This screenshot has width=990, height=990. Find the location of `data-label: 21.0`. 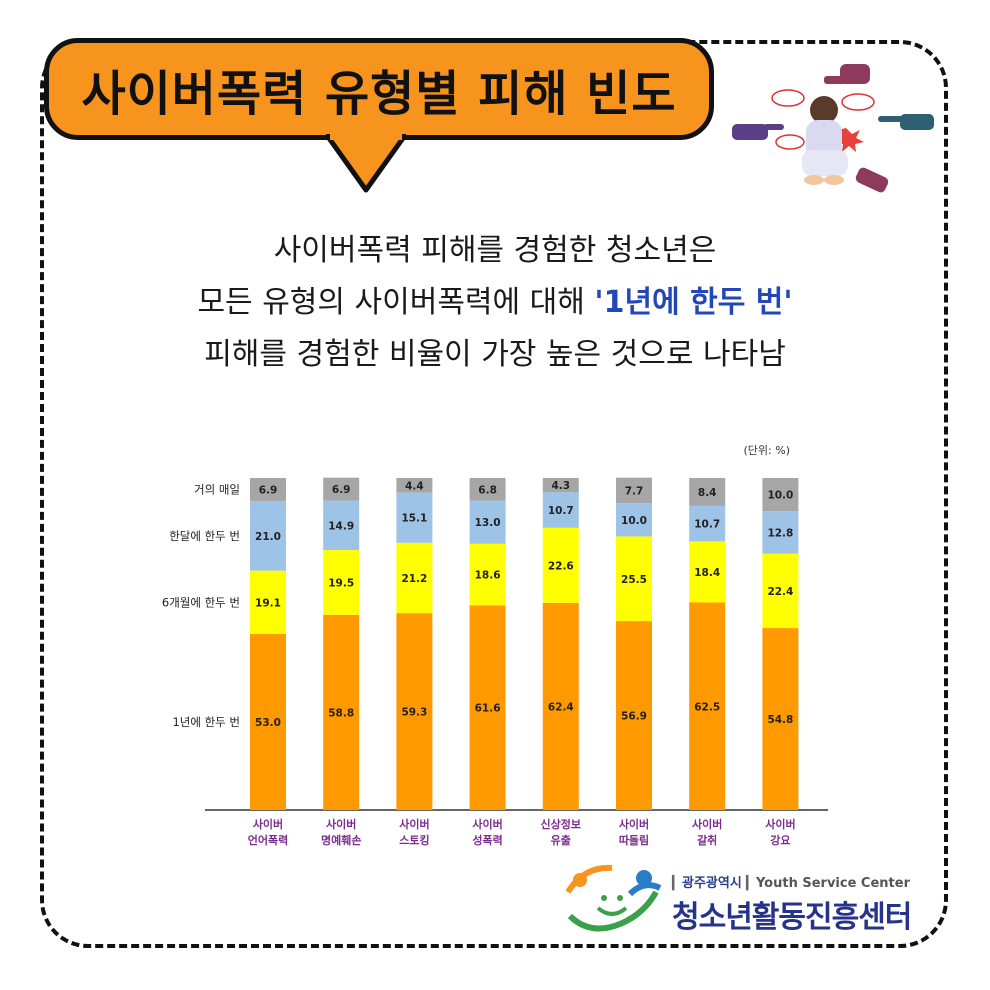

data-label: 21.0 is located at coordinates (268, 537).